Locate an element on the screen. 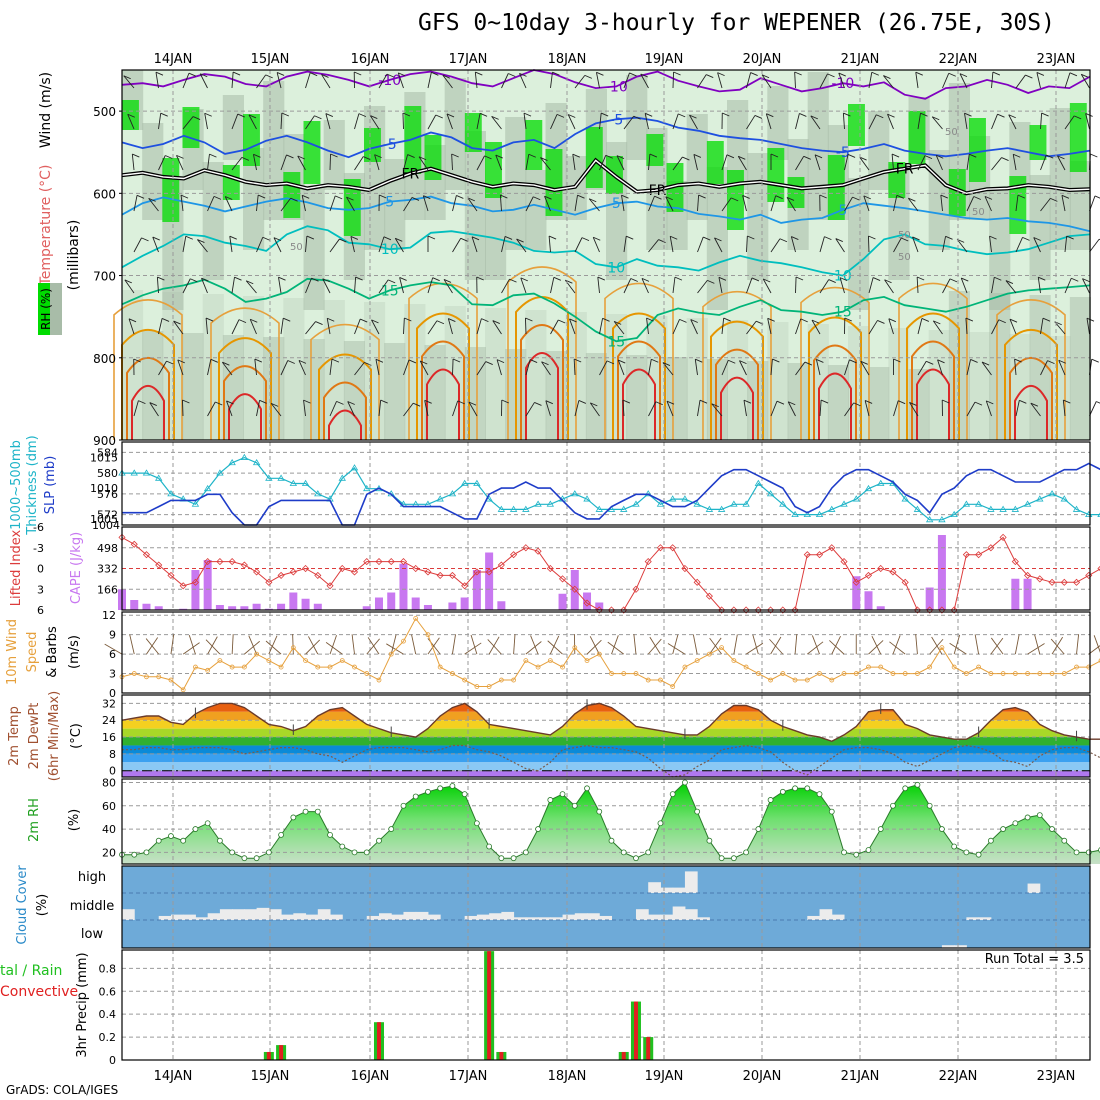  warm-core-isotherm is located at coordinates (345, 424).